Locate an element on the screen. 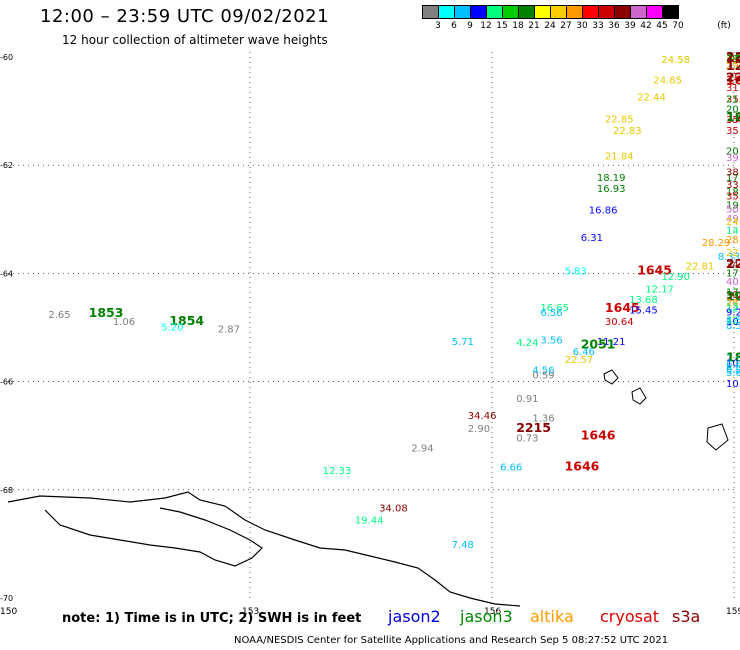  color-scale-tick: 45 is located at coordinates (662, 26).